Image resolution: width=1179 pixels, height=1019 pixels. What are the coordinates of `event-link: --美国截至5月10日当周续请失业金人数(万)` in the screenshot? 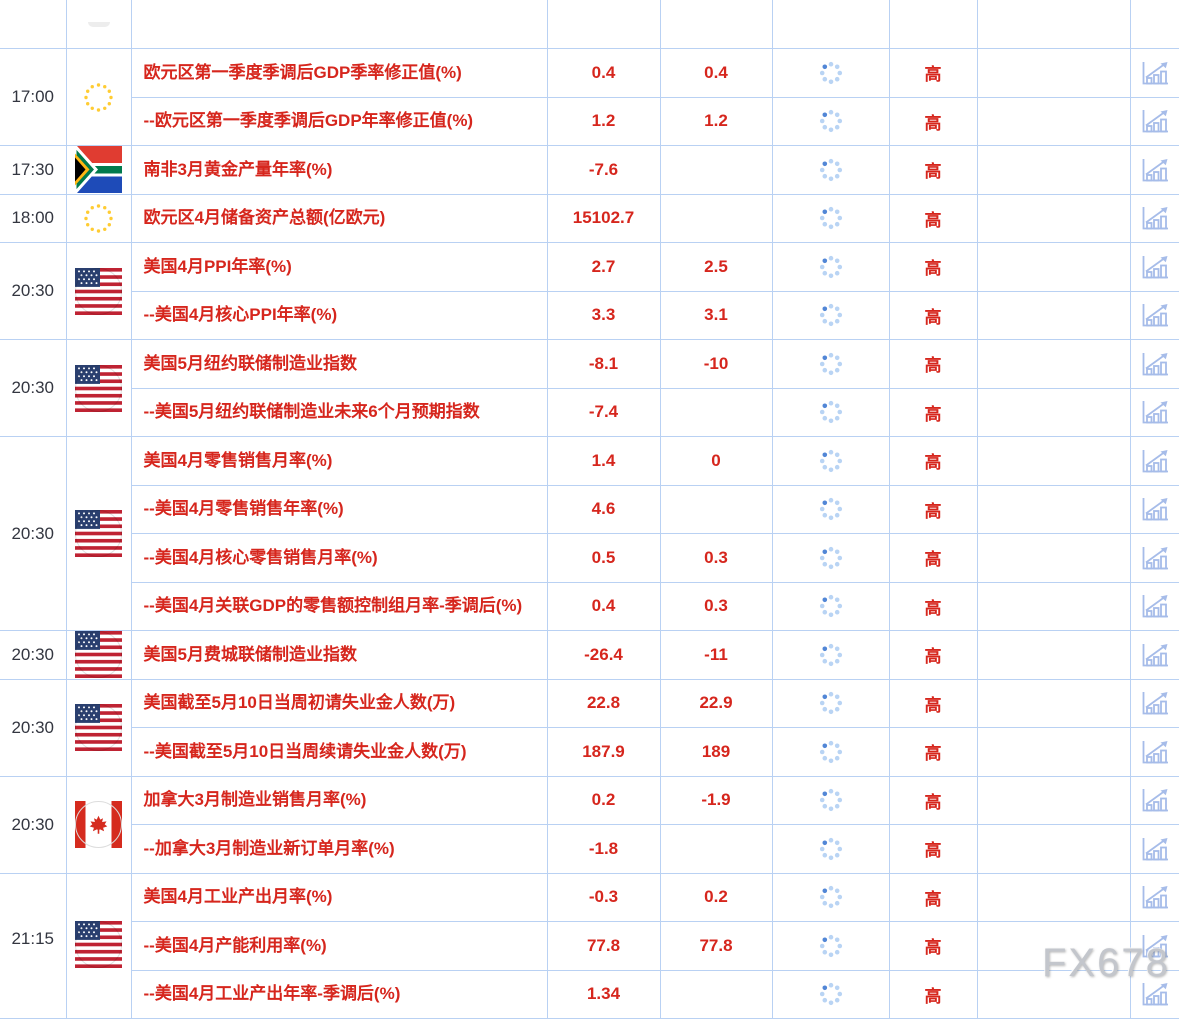 It's located at (305, 751).